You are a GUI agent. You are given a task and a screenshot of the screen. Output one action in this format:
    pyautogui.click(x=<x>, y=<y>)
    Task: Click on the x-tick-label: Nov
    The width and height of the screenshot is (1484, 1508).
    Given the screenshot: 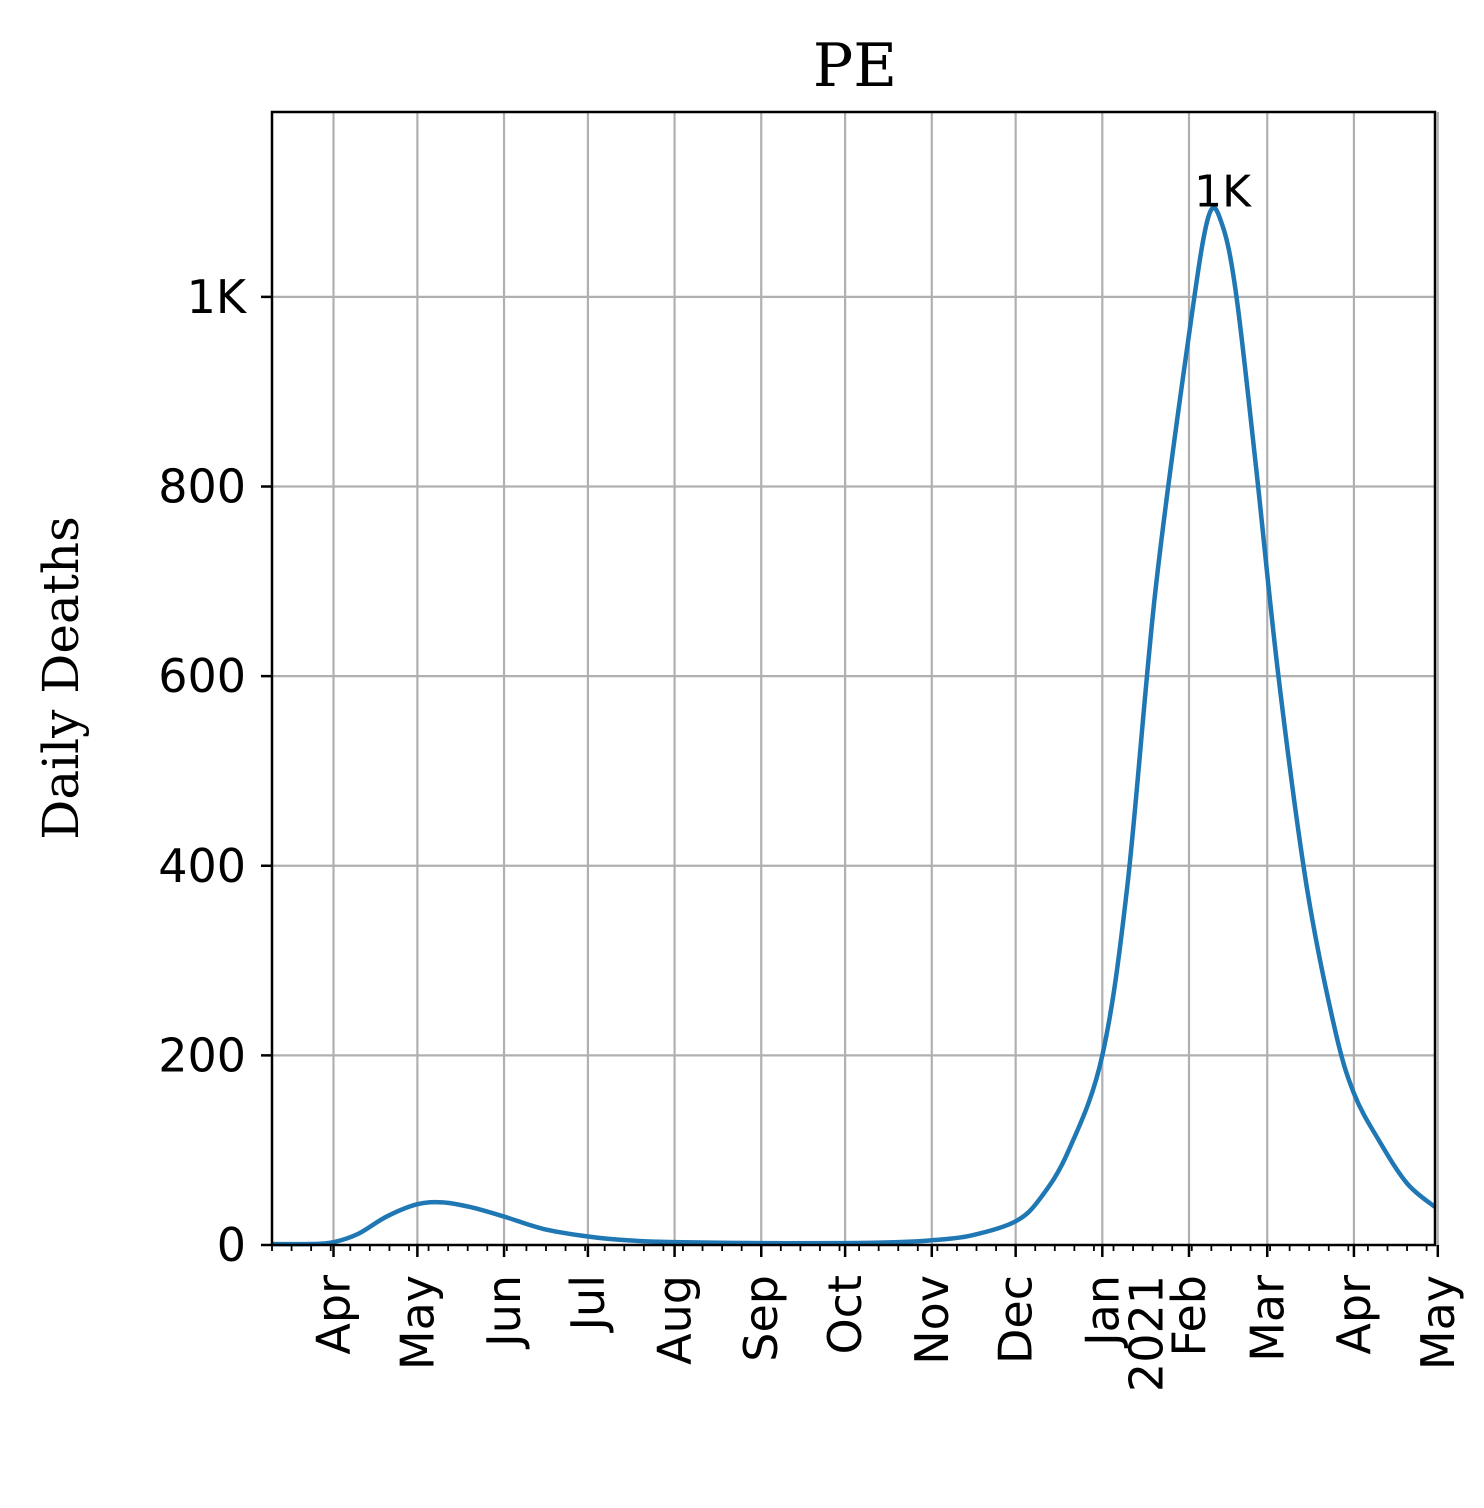 What is the action you would take?
    pyautogui.click(x=932, y=1320)
    